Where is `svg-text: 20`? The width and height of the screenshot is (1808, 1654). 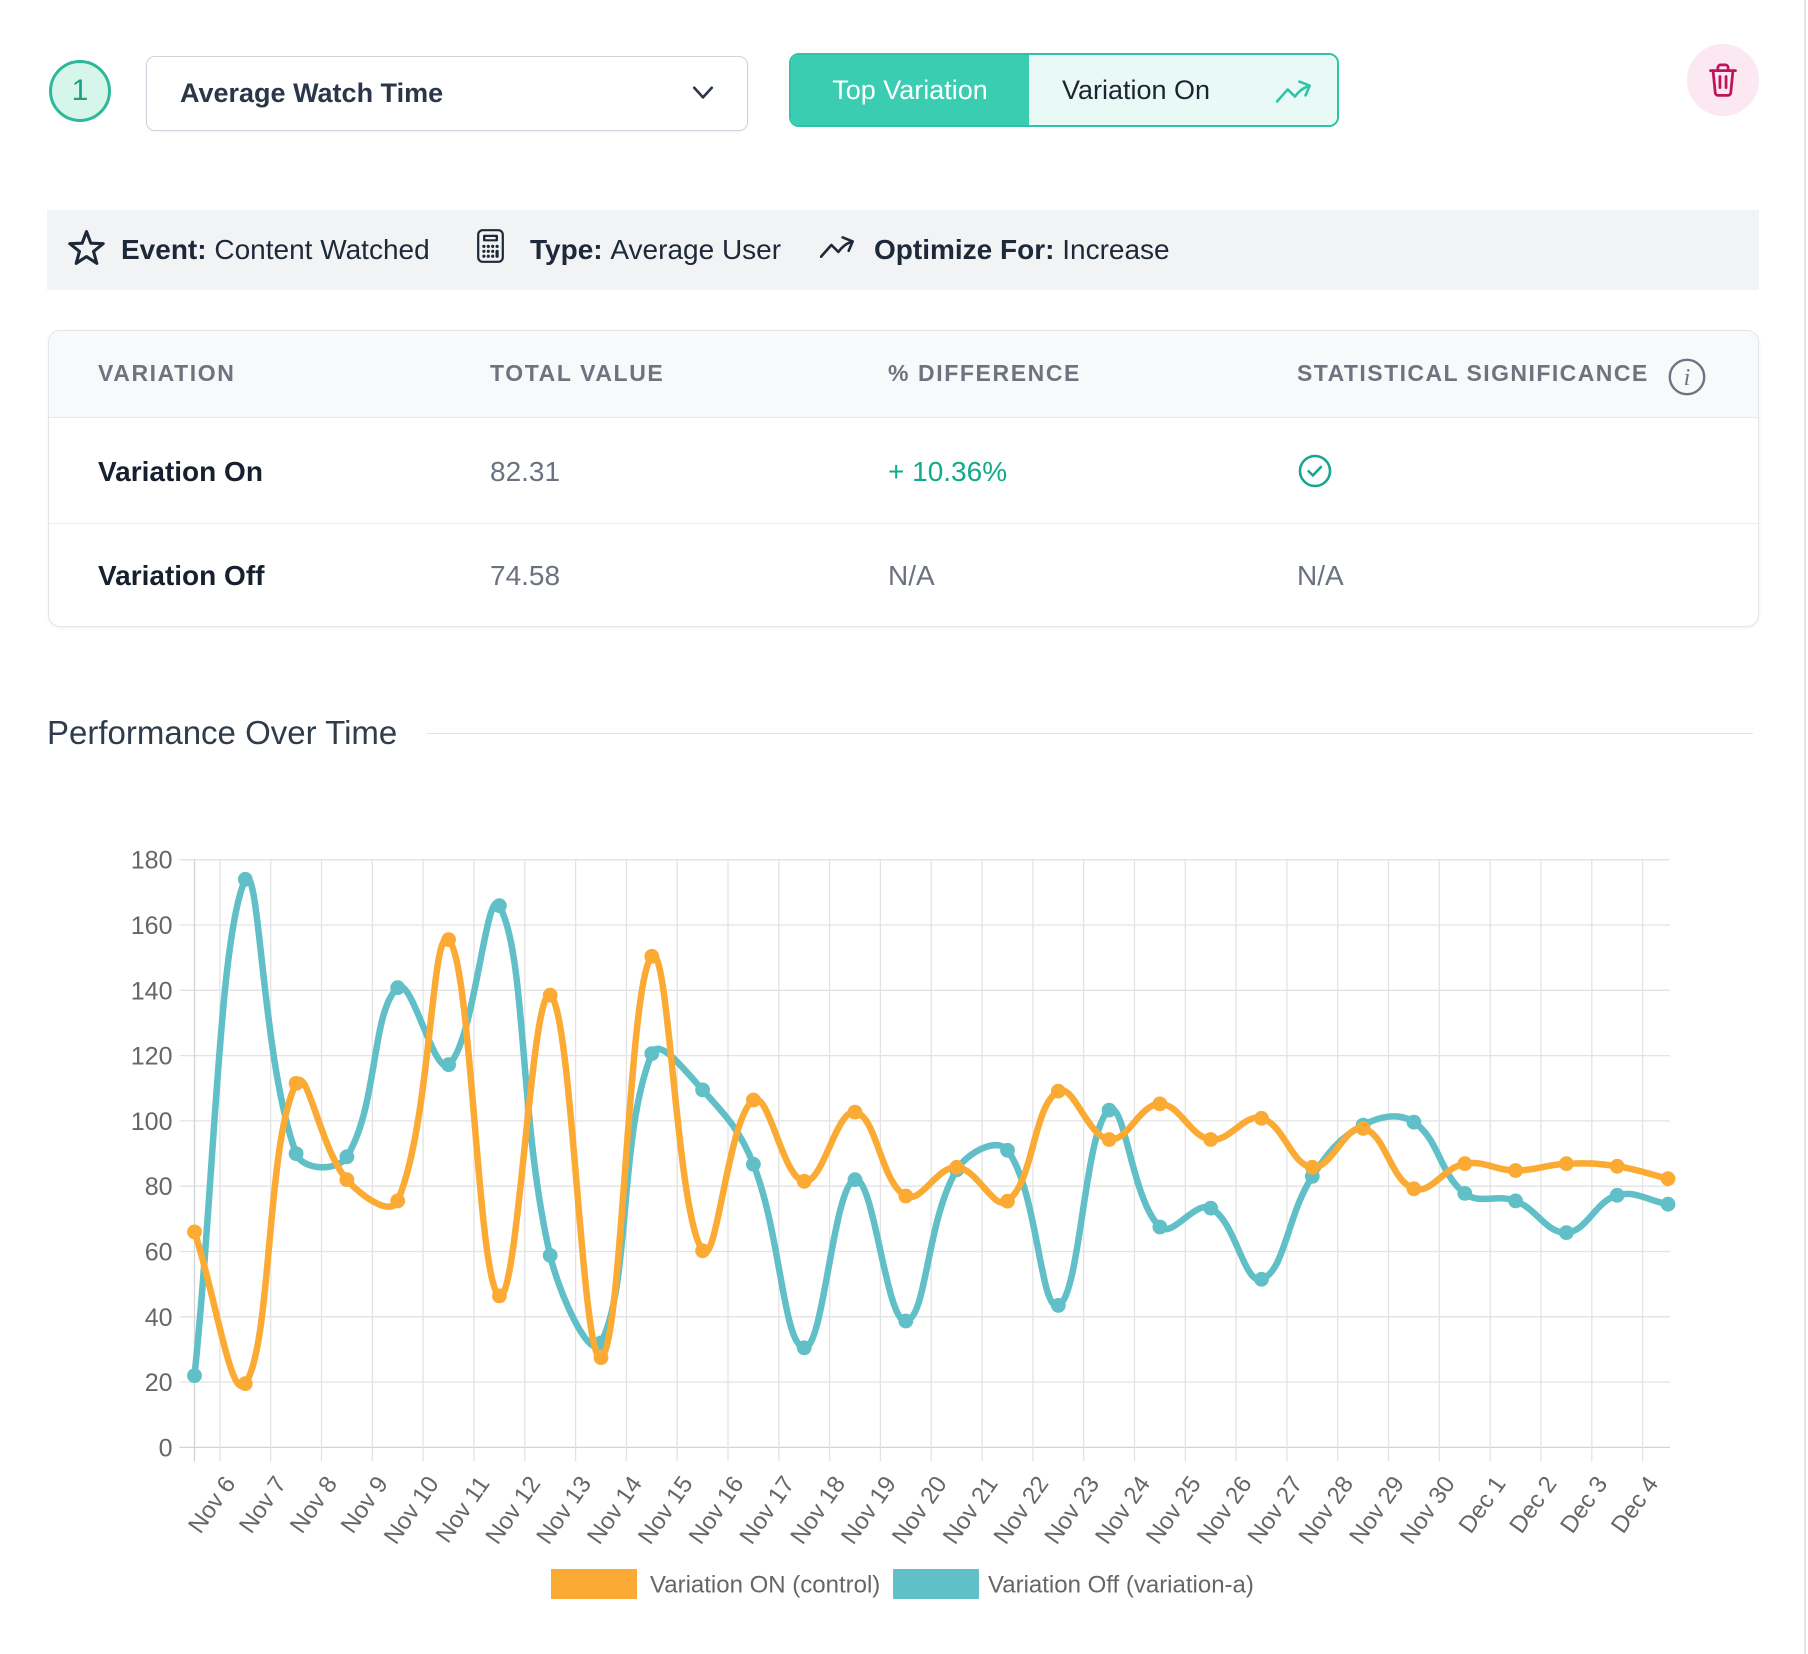 svg-text: 20 is located at coordinates (159, 1383).